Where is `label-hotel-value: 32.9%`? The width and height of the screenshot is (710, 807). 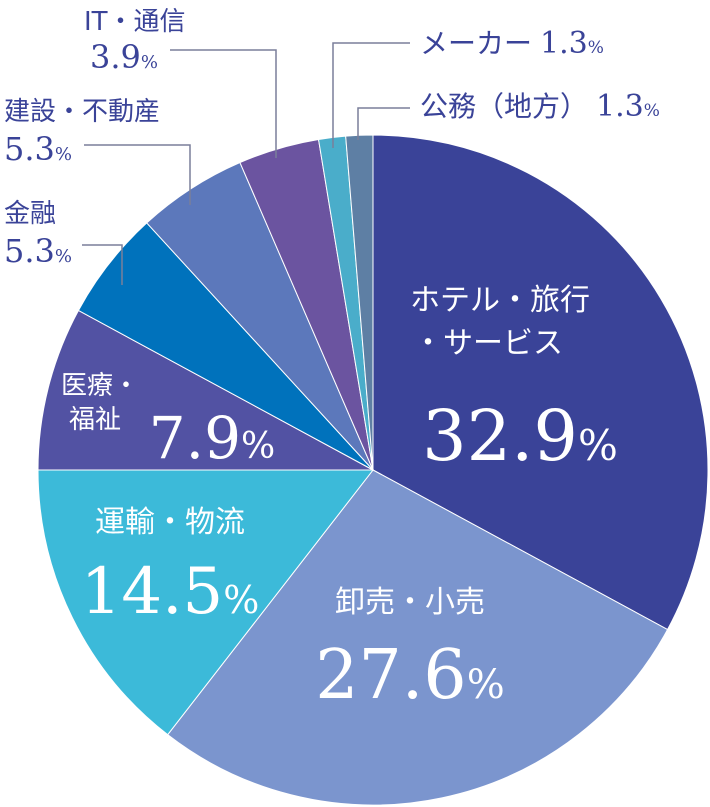
label-hotel-value: 32.9% is located at coordinates (520, 436).